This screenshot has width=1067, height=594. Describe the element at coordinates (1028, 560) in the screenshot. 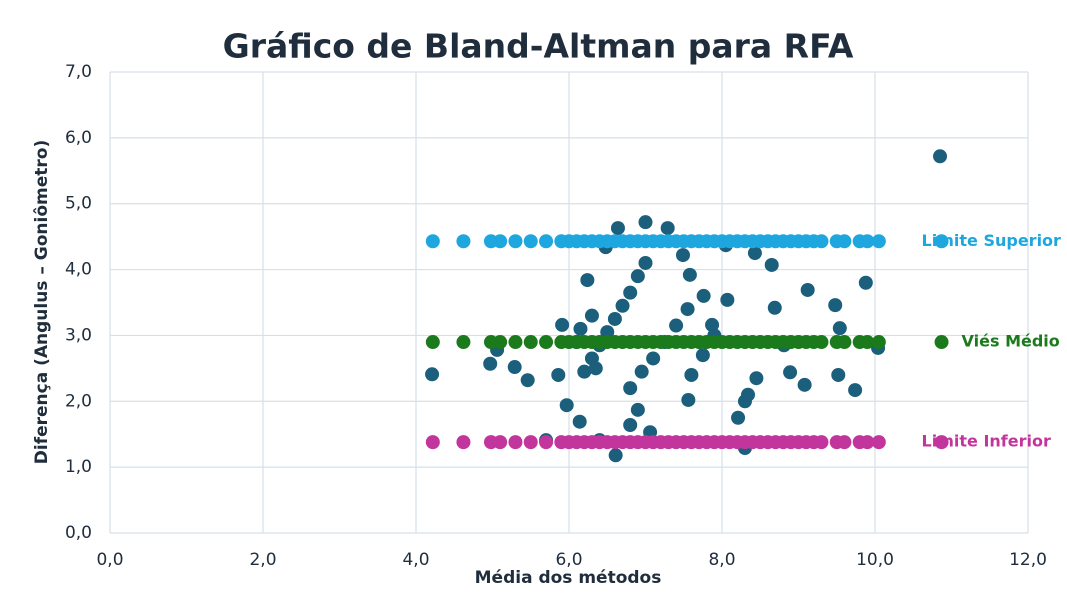

I see `x-tick-label: 12,0` at that location.